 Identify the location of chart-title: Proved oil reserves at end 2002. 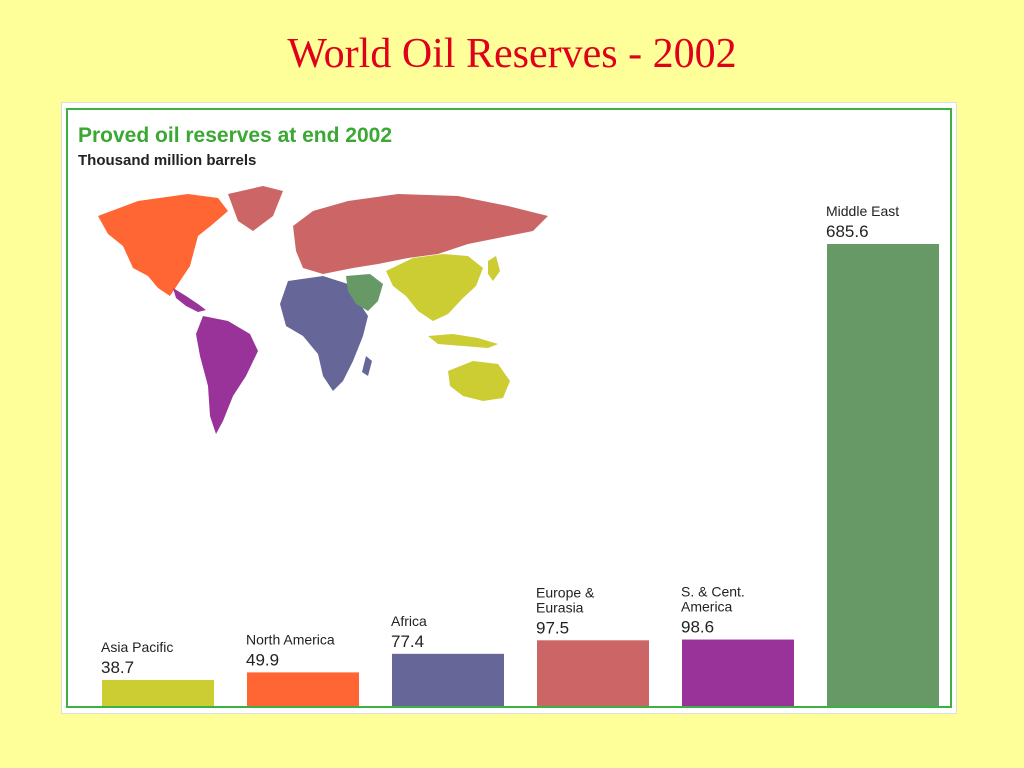
(235, 135).